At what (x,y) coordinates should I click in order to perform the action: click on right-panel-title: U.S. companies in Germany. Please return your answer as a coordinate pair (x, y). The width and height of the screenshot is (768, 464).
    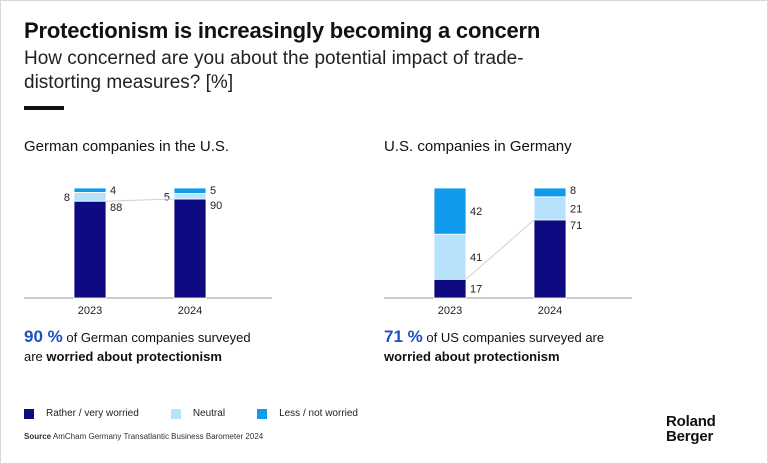
    Looking at the image, I should click on (478, 146).